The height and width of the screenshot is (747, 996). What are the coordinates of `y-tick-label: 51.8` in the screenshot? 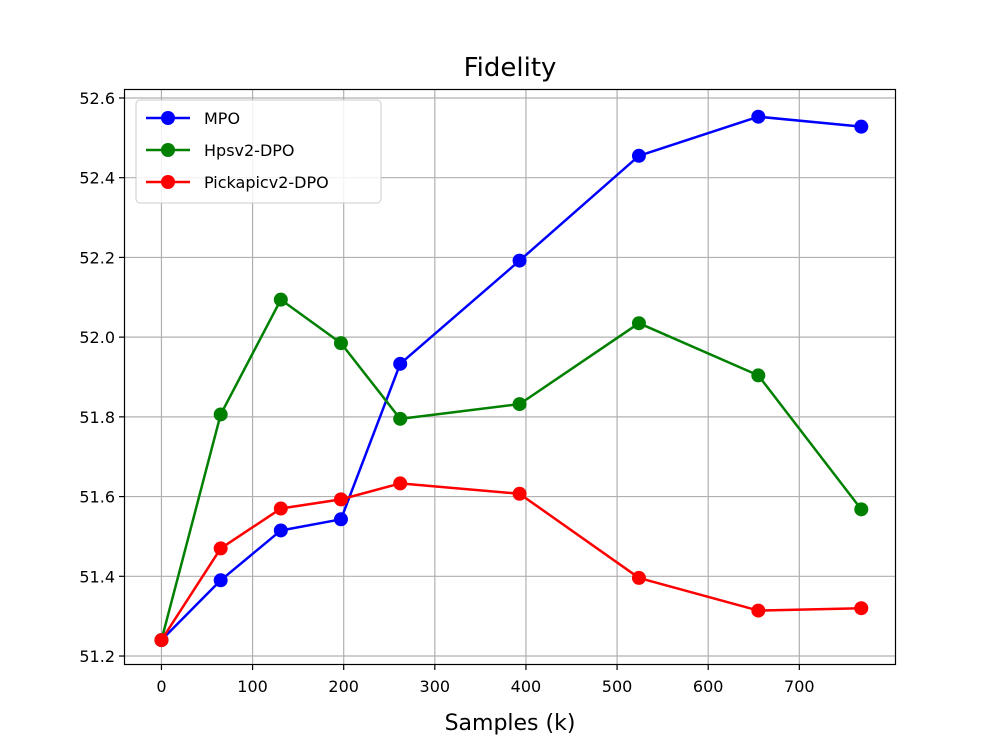 It's located at (97, 417).